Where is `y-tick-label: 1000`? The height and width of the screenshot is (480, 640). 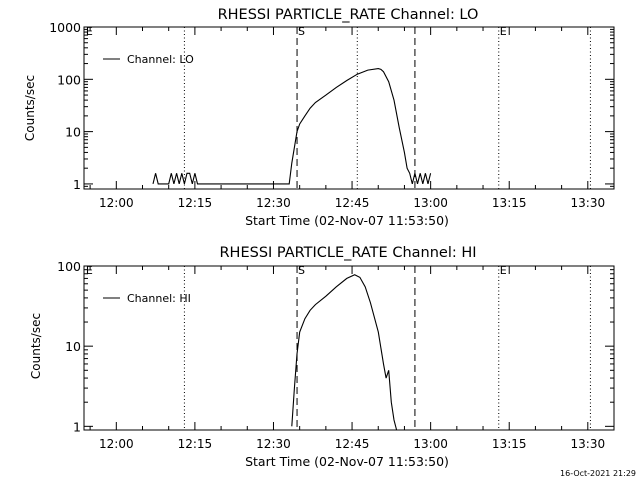
y-tick-label: 1000 is located at coordinates (65, 27).